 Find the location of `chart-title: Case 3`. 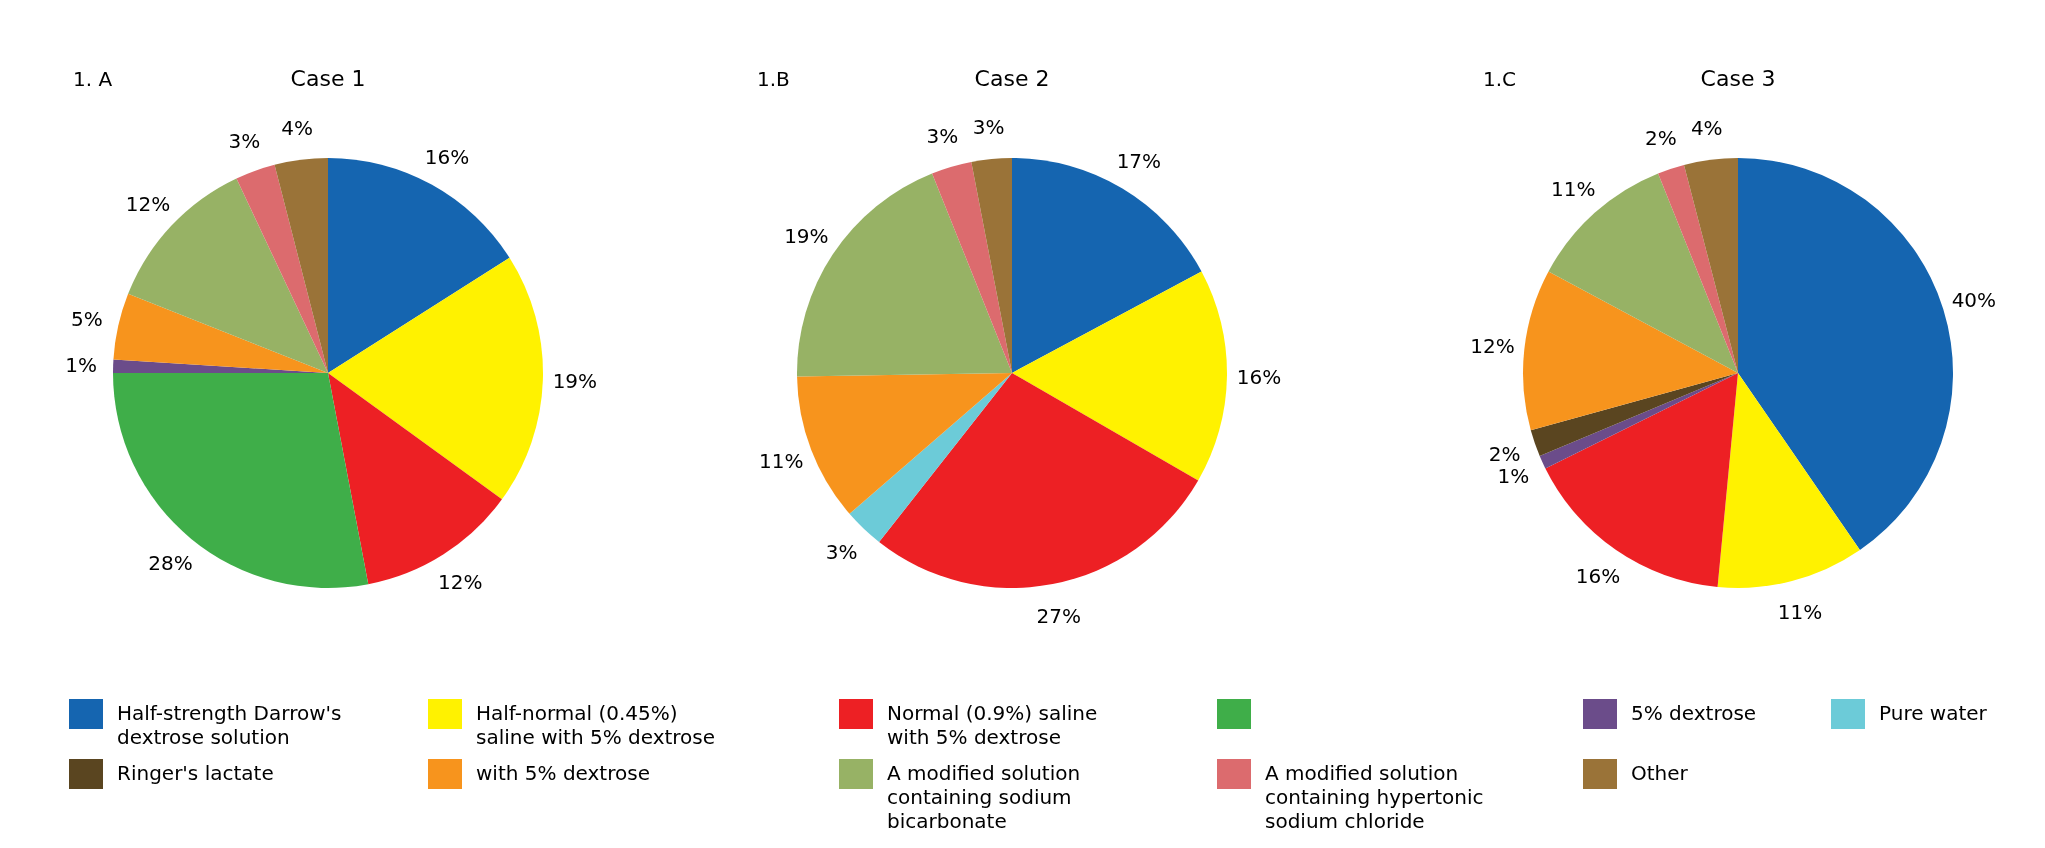

chart-title: Case 3 is located at coordinates (1738, 78).